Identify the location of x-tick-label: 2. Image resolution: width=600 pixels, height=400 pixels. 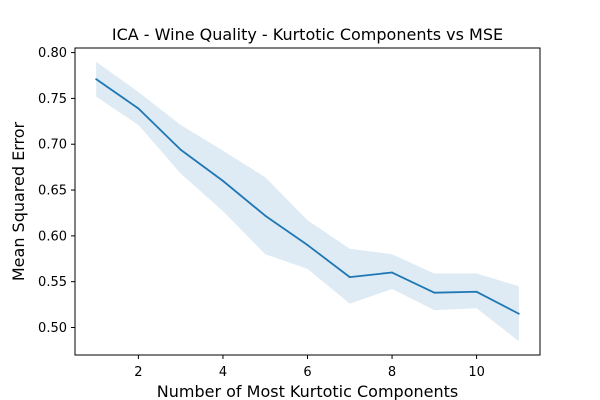
(138, 372).